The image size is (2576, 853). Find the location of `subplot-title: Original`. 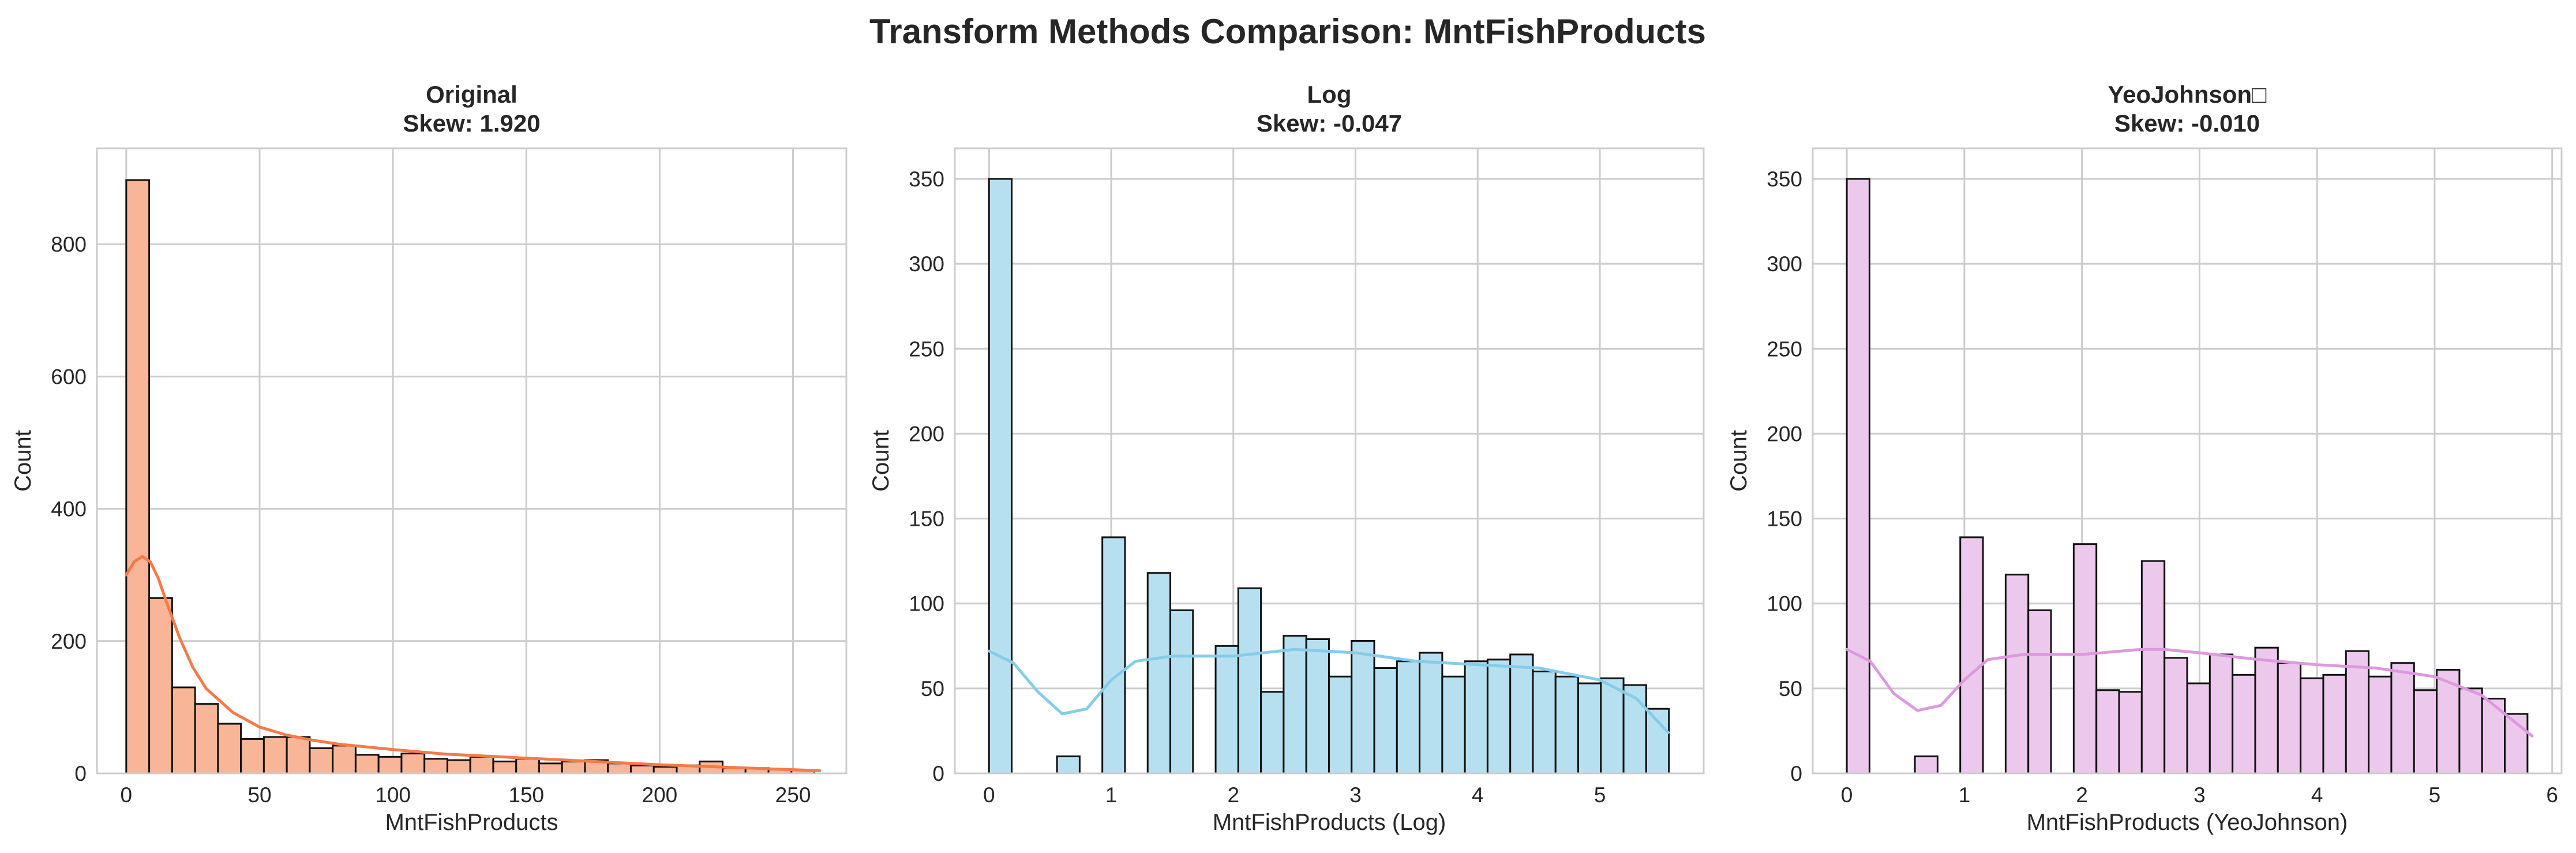

subplot-title: Original is located at coordinates (472, 94).